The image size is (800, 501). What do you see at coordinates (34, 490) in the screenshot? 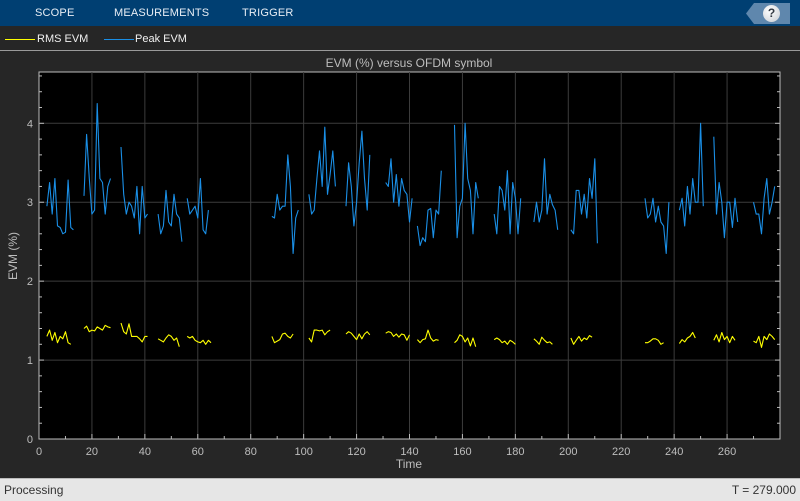
I see `status-text: Processing` at bounding box center [34, 490].